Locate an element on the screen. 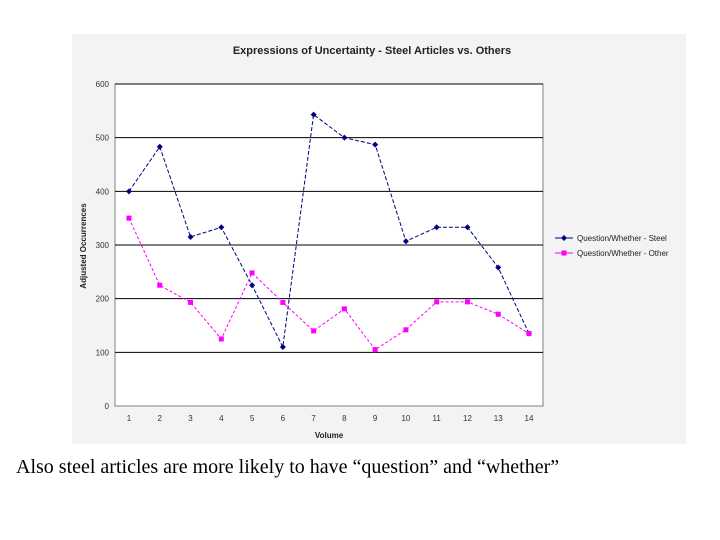 This screenshot has width=720, height=540. x-tick-label: 4 is located at coordinates (221, 418).